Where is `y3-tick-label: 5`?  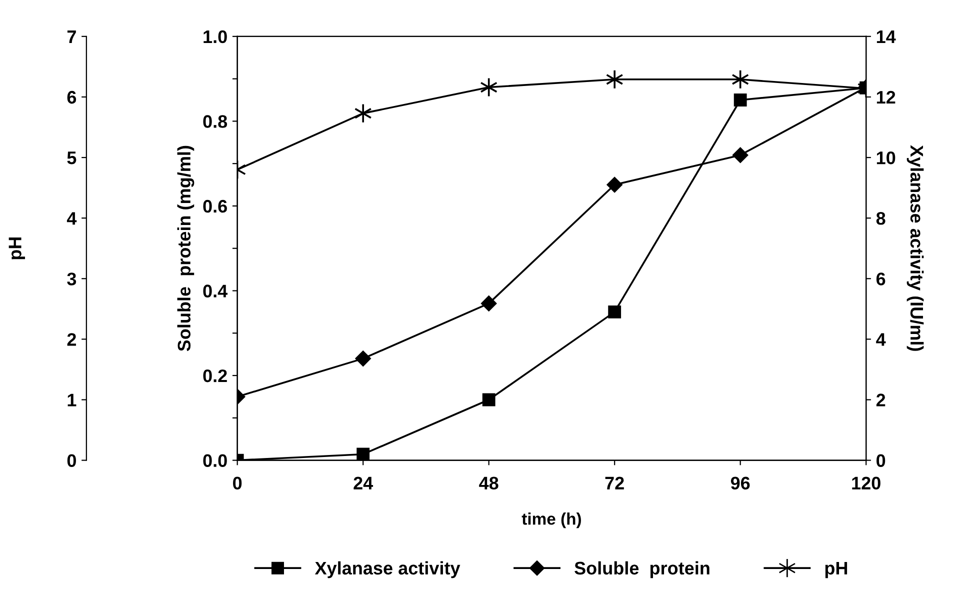
y3-tick-label: 5 is located at coordinates (71, 158).